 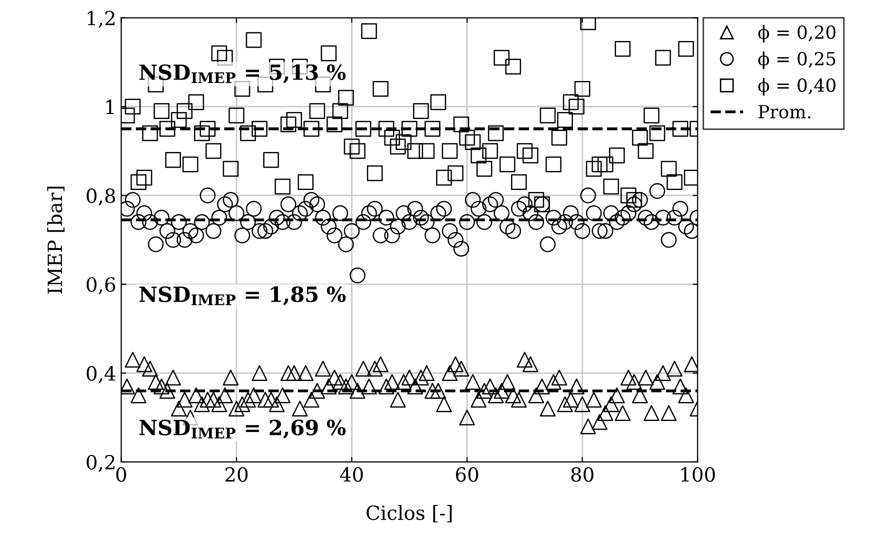 I want to click on y-tick-label: 0,4, so click(x=101, y=375).